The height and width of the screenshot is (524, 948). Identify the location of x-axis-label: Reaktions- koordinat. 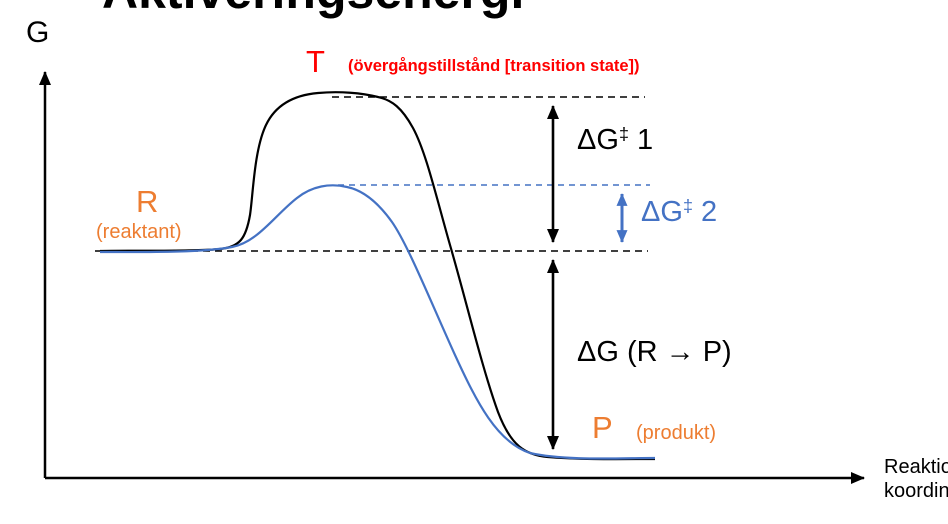
(916, 479).